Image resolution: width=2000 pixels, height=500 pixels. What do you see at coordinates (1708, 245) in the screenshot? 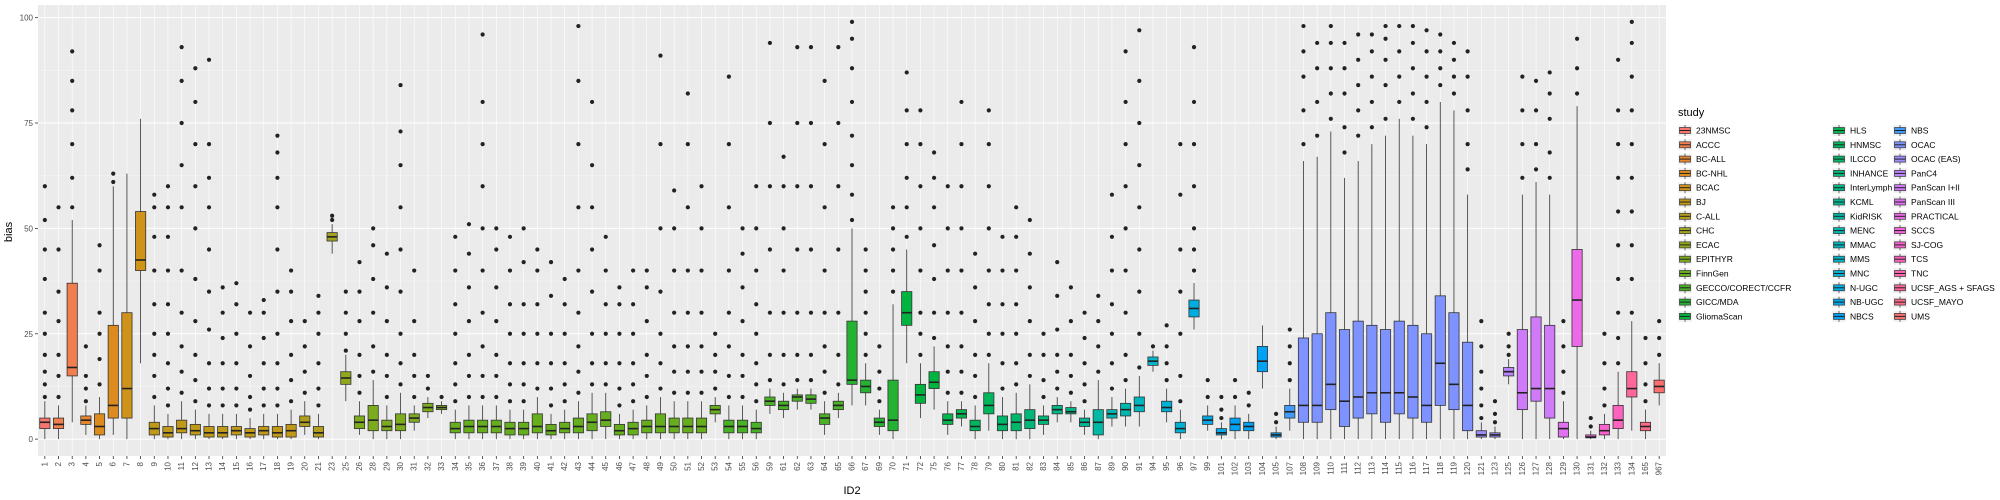
I see `legend-label: ECAC` at bounding box center [1708, 245].